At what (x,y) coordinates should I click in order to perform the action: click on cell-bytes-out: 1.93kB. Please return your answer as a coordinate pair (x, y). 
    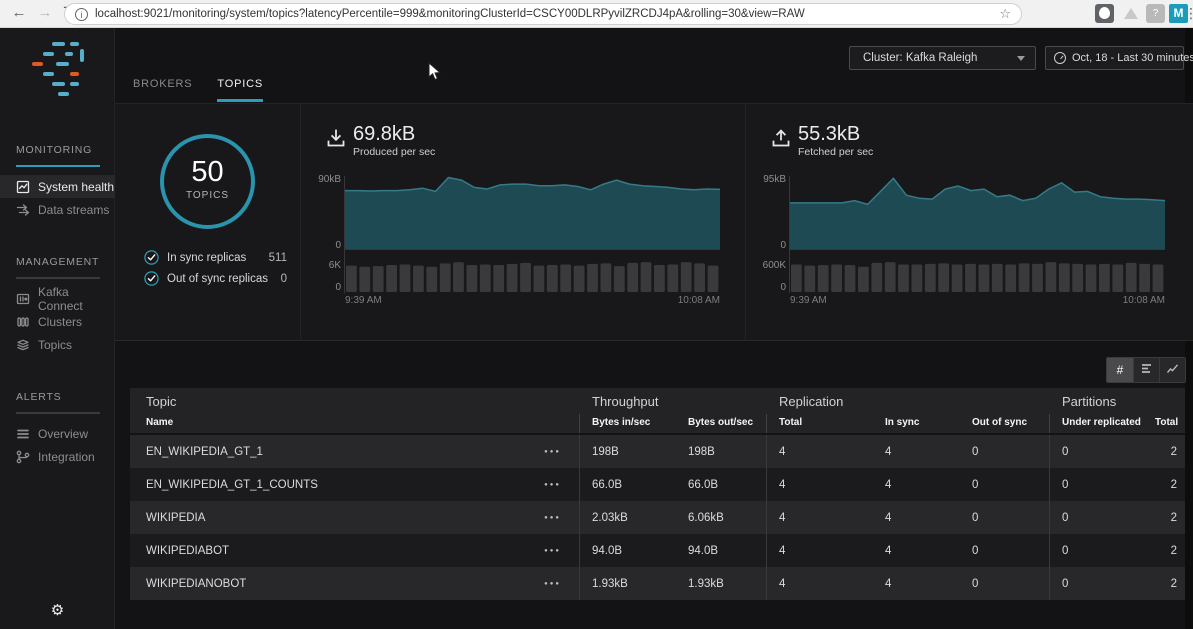
    Looking at the image, I should click on (721, 583).